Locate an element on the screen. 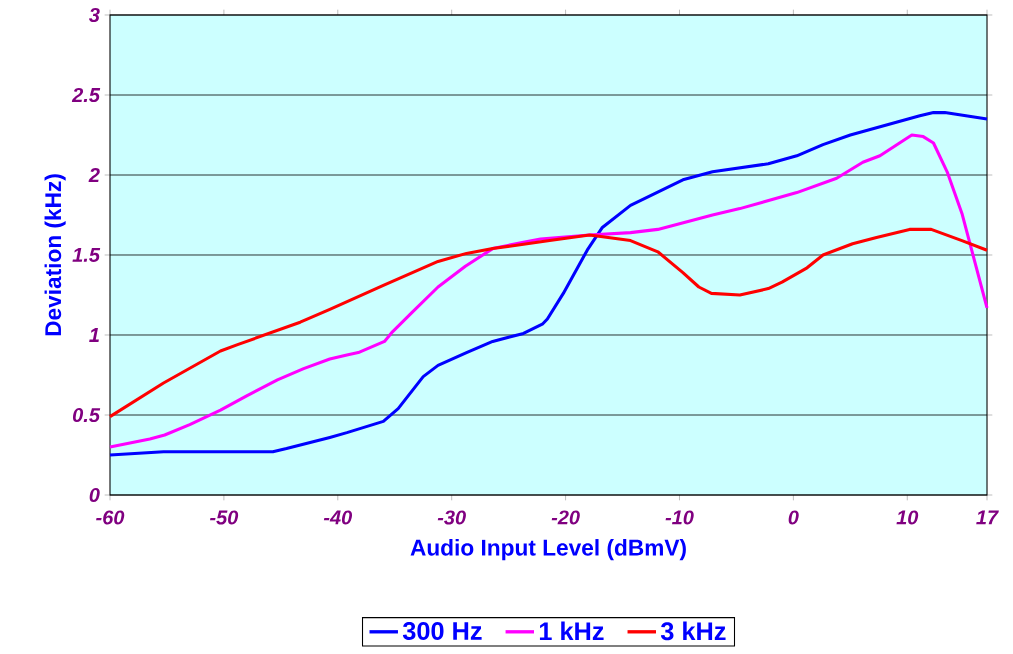  x-axis-title: Audio Input Level (dBmV) is located at coordinates (548, 550).